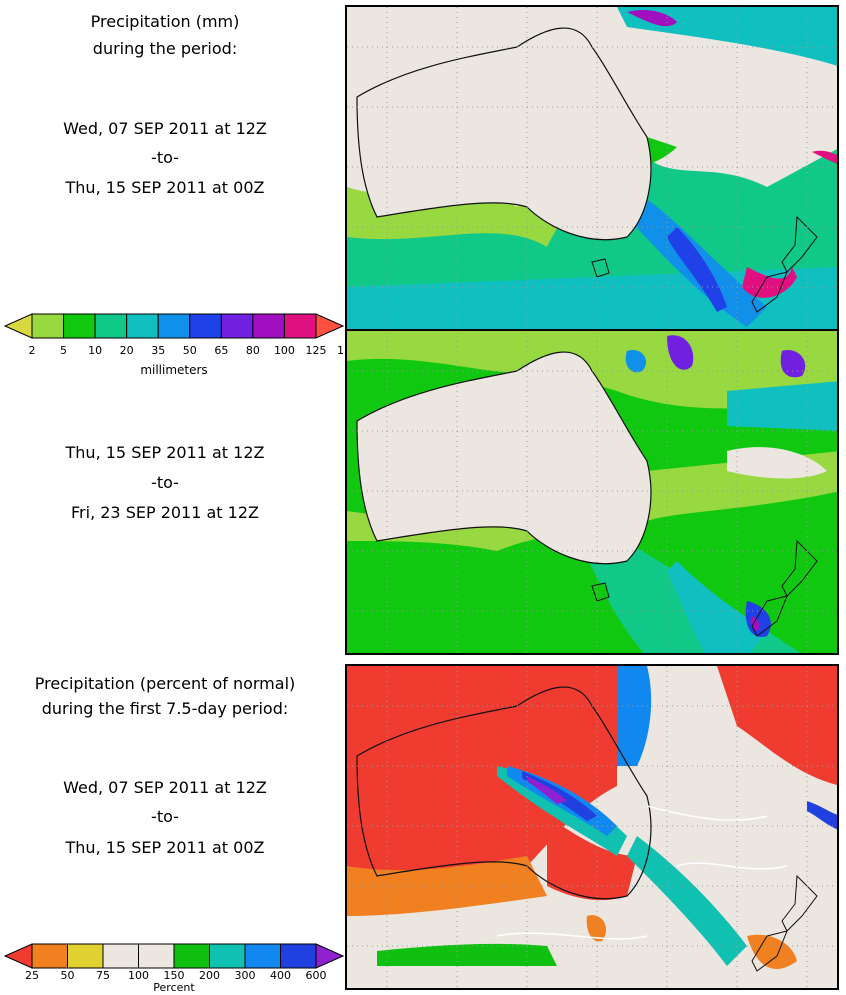 The image size is (846, 995). Describe the element at coordinates (165, 157) in the screenshot. I see `panel1-to: -to-` at that location.